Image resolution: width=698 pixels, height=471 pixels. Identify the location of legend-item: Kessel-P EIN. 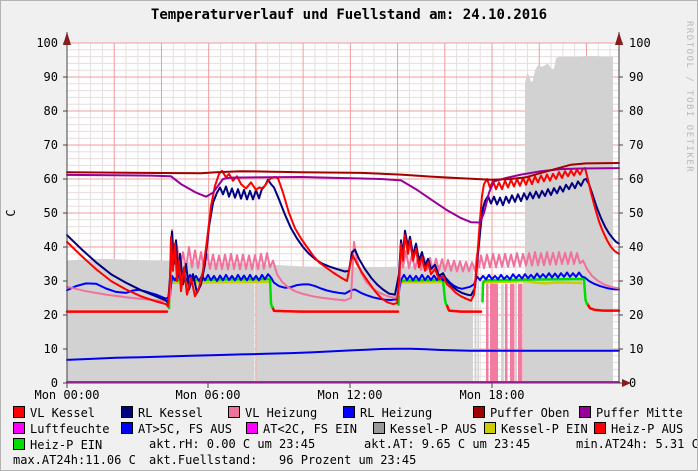
(536, 428).